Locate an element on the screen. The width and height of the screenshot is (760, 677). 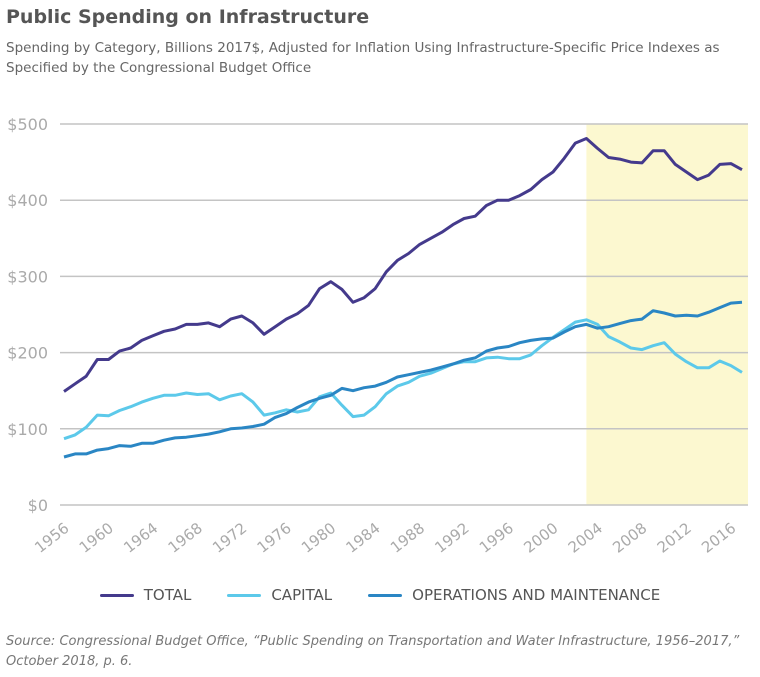
x-tick-label: 1988 is located at coordinates (407, 538).